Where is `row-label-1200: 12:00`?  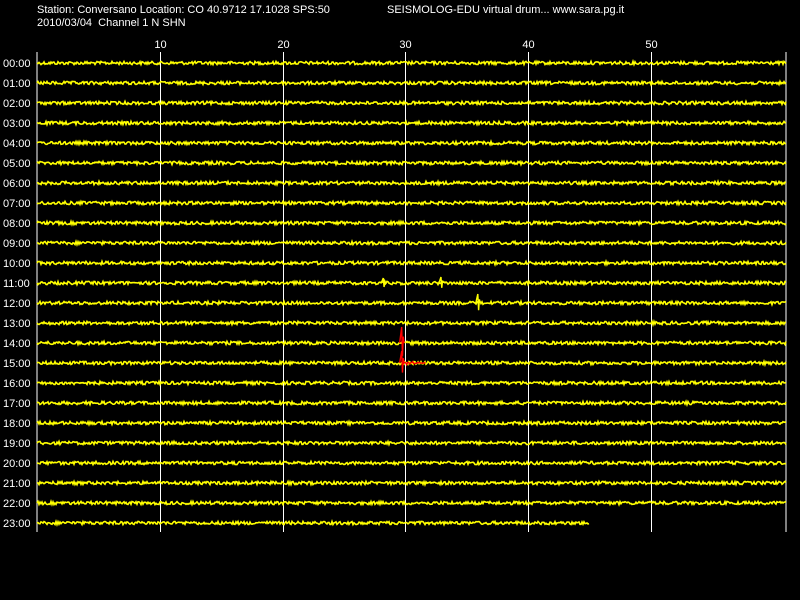
row-label-1200: 12:00 is located at coordinates (17, 304).